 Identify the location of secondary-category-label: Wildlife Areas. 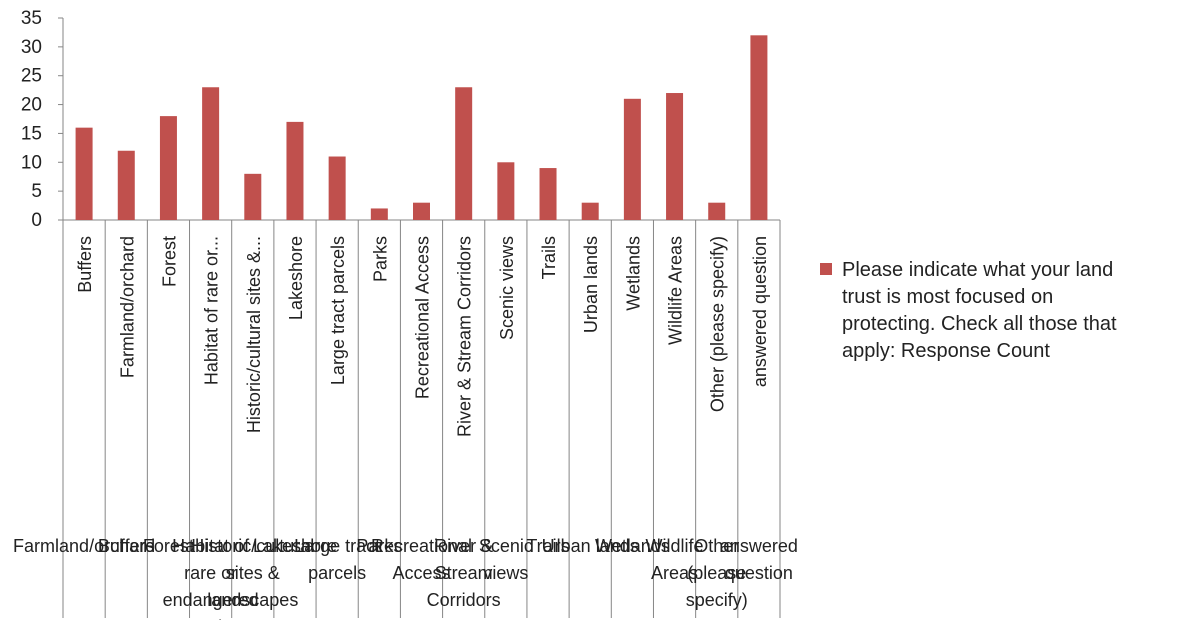
(675, 559).